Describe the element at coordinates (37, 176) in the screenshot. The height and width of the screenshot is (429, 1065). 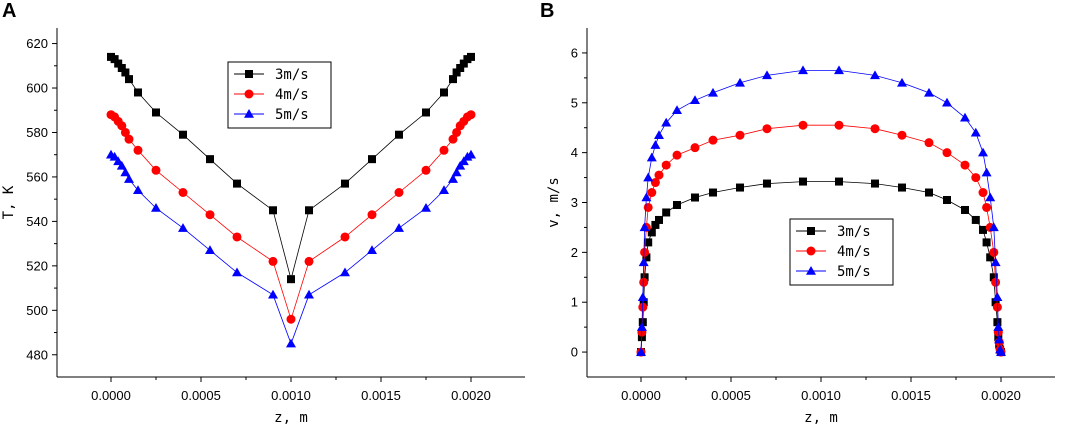
I see `y-tick-label: 560` at that location.